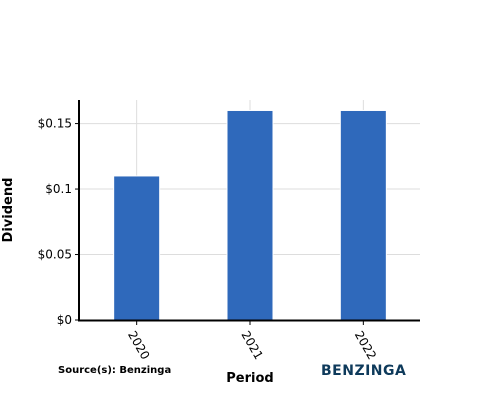  Describe the element at coordinates (55, 124) in the screenshot. I see `y-tick-label: $0.15` at that location.